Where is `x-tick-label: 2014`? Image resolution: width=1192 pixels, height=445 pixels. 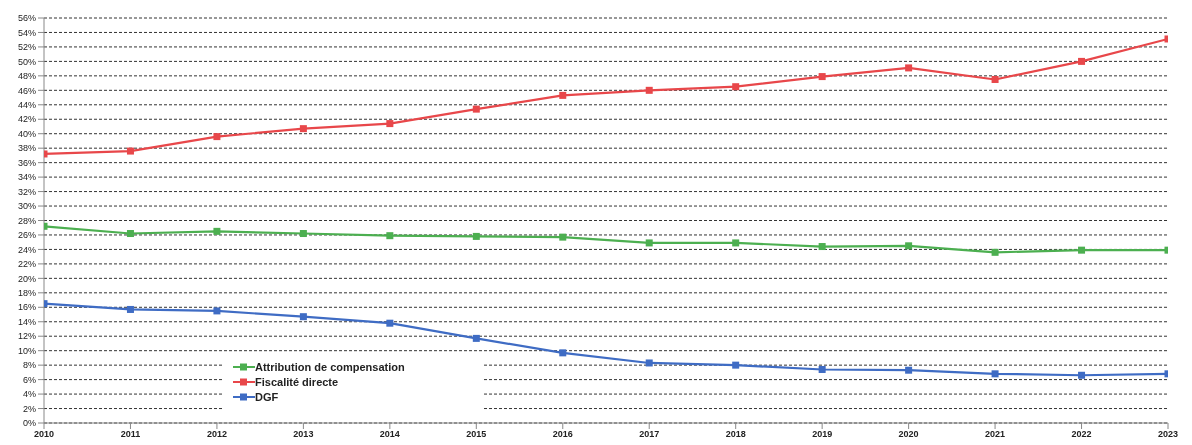
x-tick-label: 2014 is located at coordinates (389, 434).